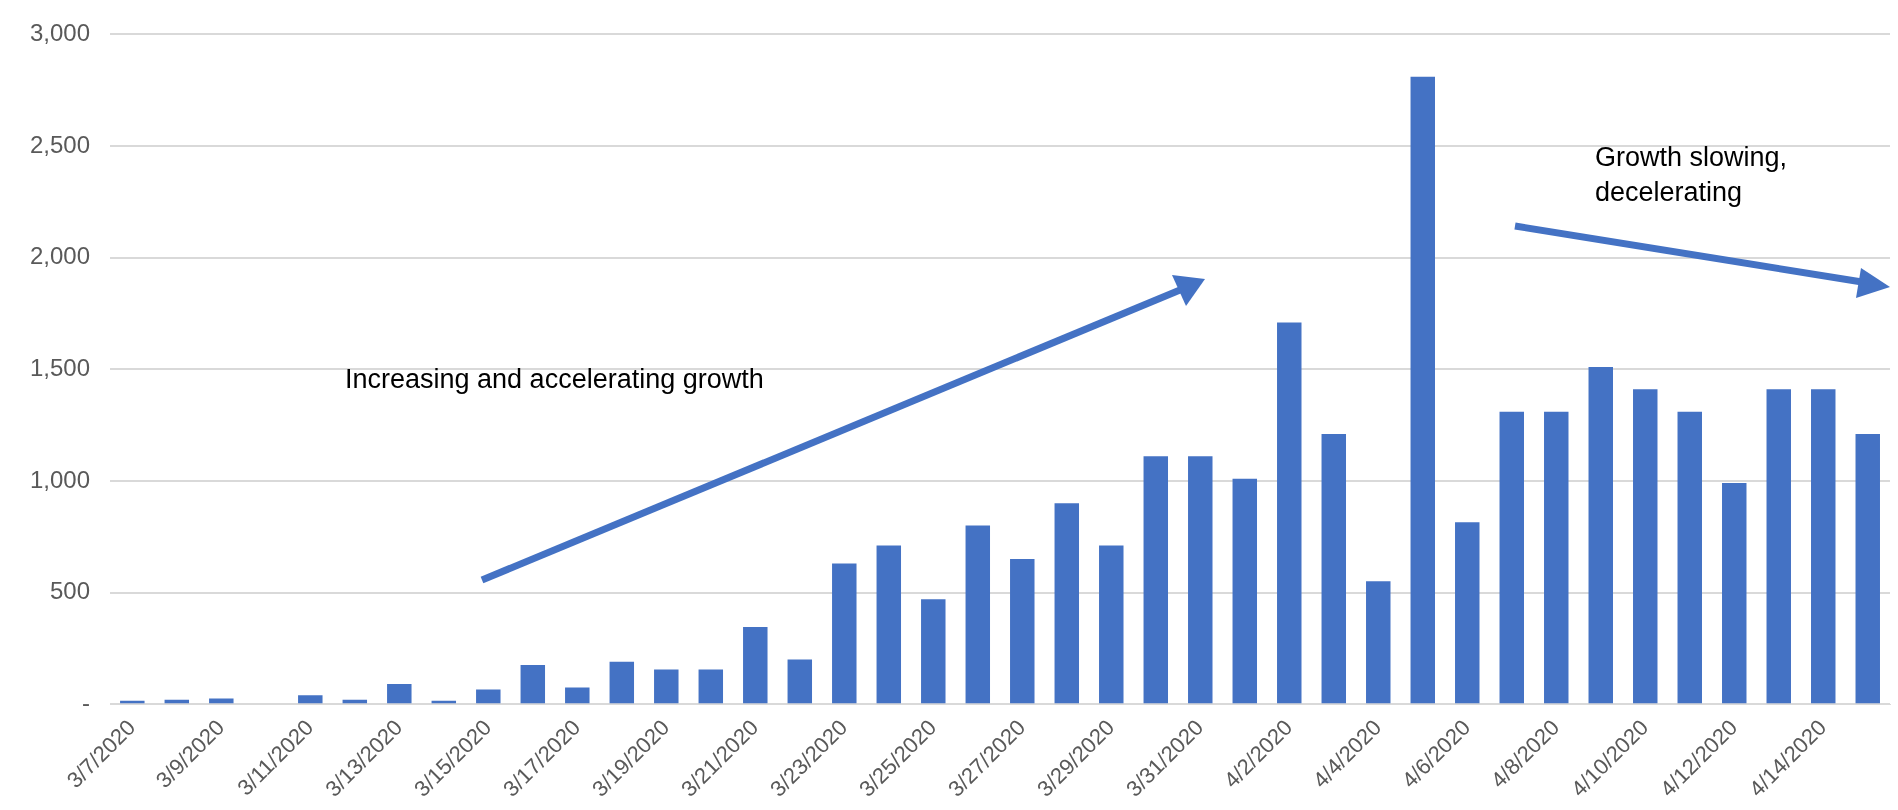 The height and width of the screenshot is (810, 1898). What do you see at coordinates (70, 591) in the screenshot?
I see `y-tick-label: 500` at bounding box center [70, 591].